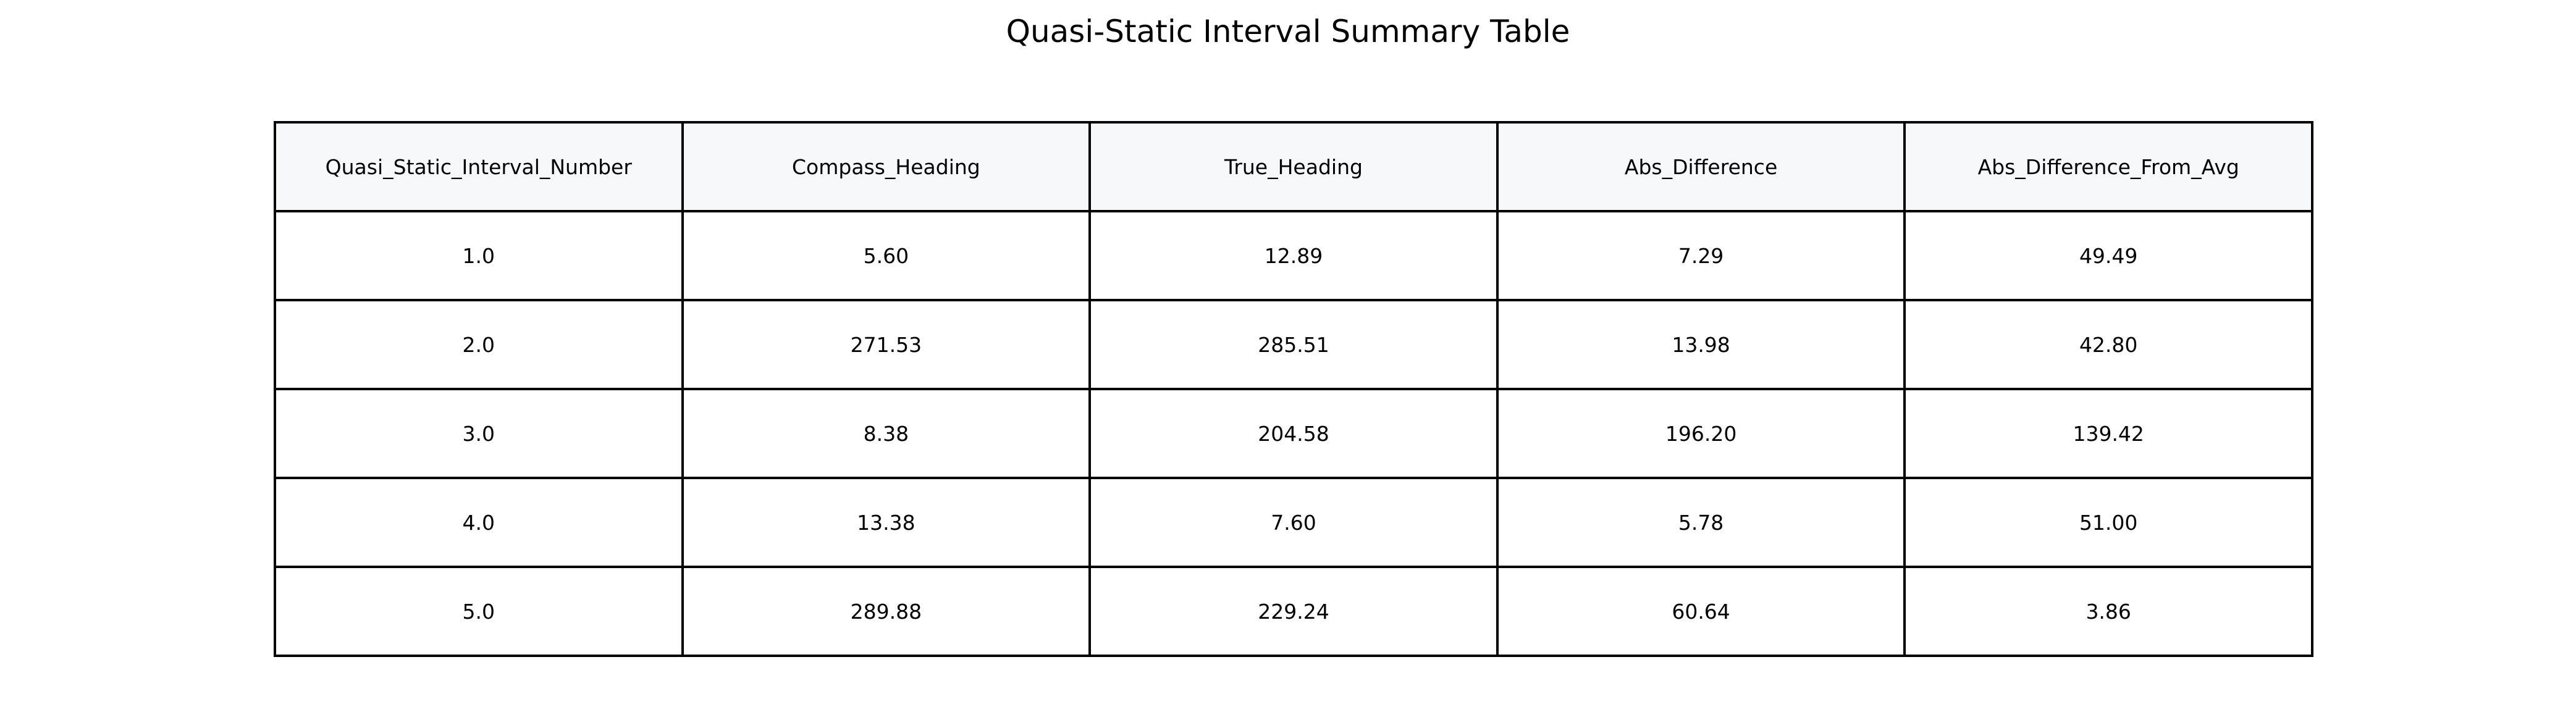  What do you see at coordinates (2108, 433) in the screenshot?
I see `table-cell: 139.42` at bounding box center [2108, 433].